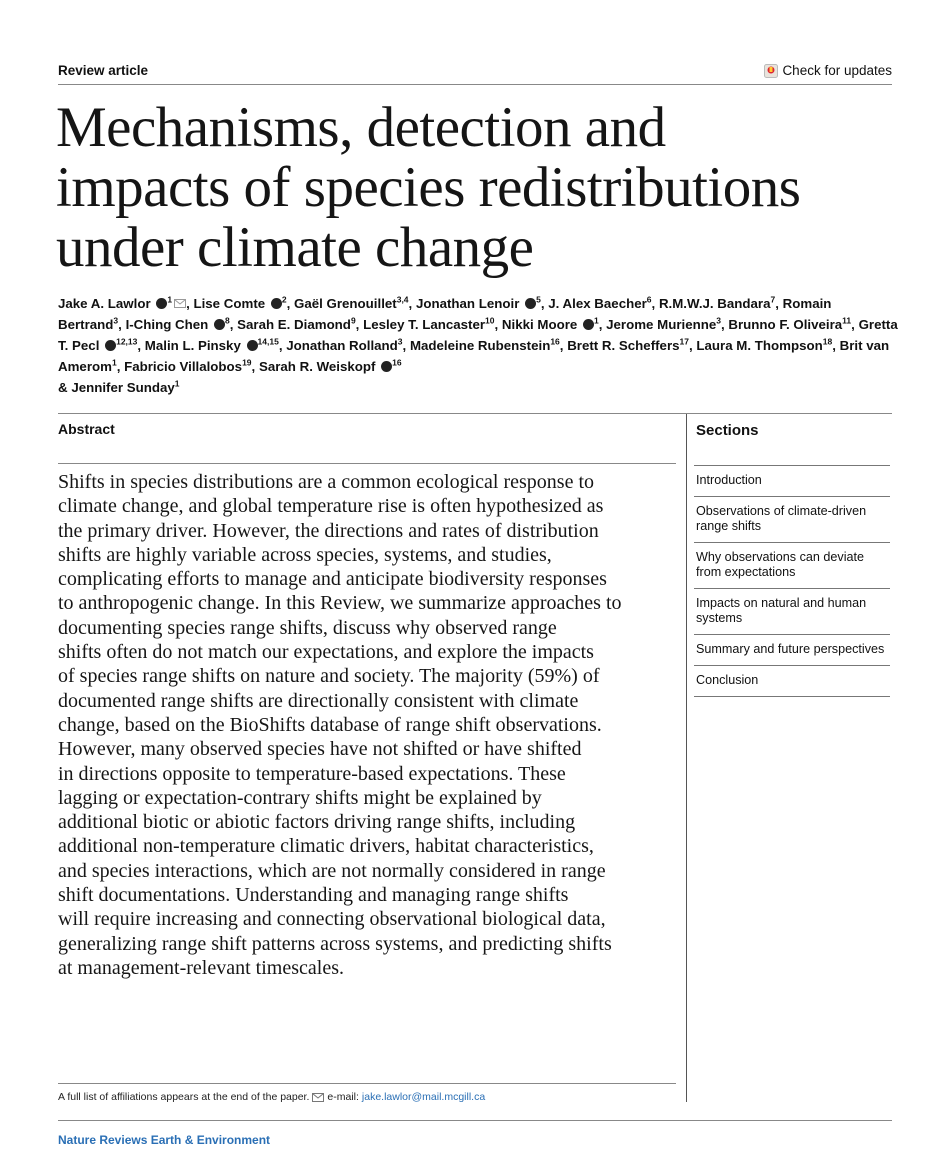 This screenshot has height=1172, width=940. I want to click on sections-heading: Sections, so click(727, 430).